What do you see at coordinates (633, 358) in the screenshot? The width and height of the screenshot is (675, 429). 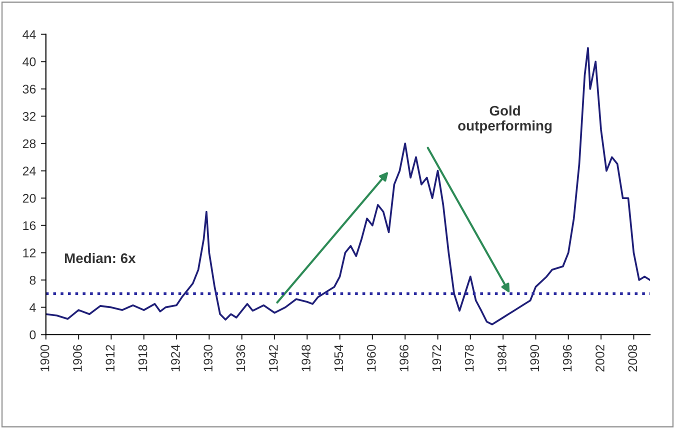 I see `x-tick-label: 2008` at bounding box center [633, 358].